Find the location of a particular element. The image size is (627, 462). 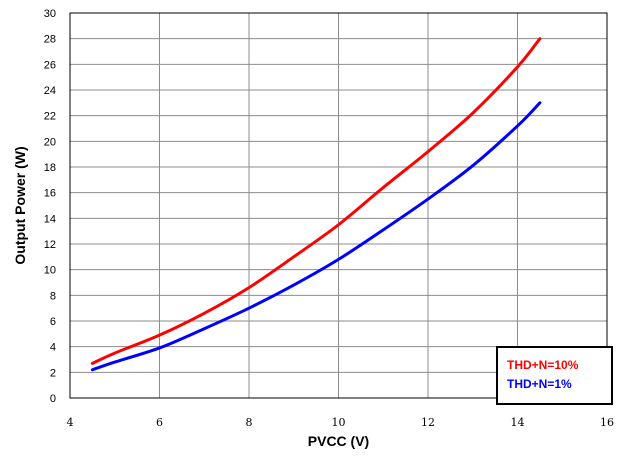

x-tick-label: 12 is located at coordinates (428, 422).